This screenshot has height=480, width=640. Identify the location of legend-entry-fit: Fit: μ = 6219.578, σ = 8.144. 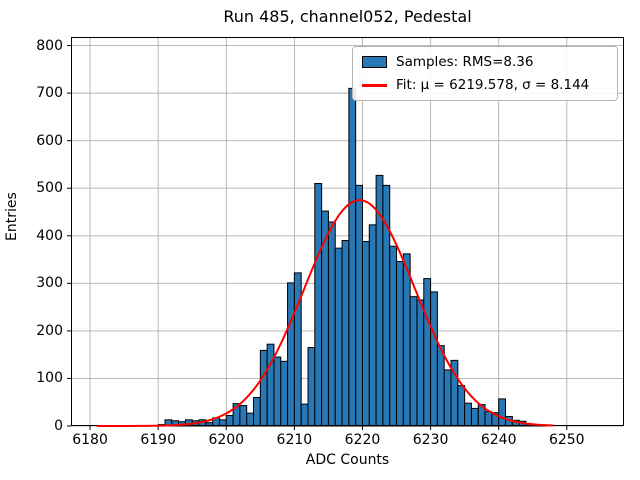
(485, 85).